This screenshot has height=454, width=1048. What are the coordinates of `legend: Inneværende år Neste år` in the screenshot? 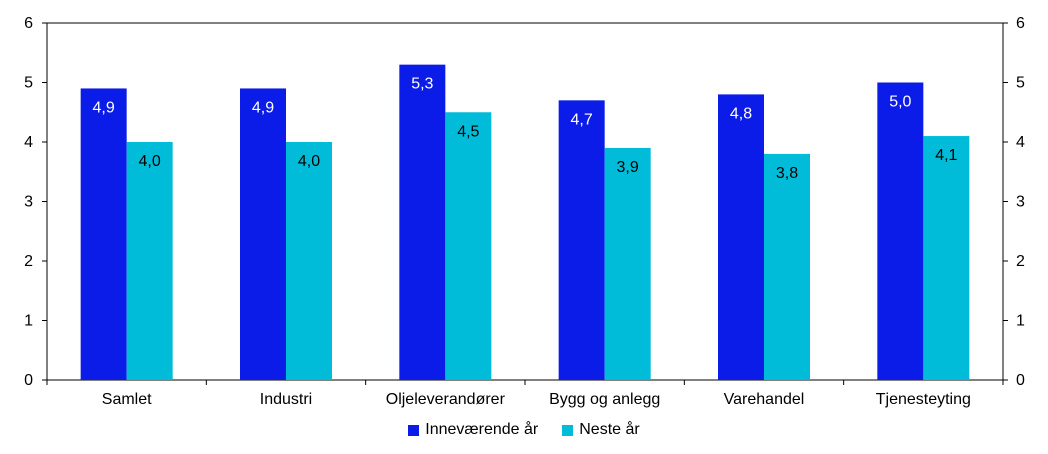 It's located at (524, 430).